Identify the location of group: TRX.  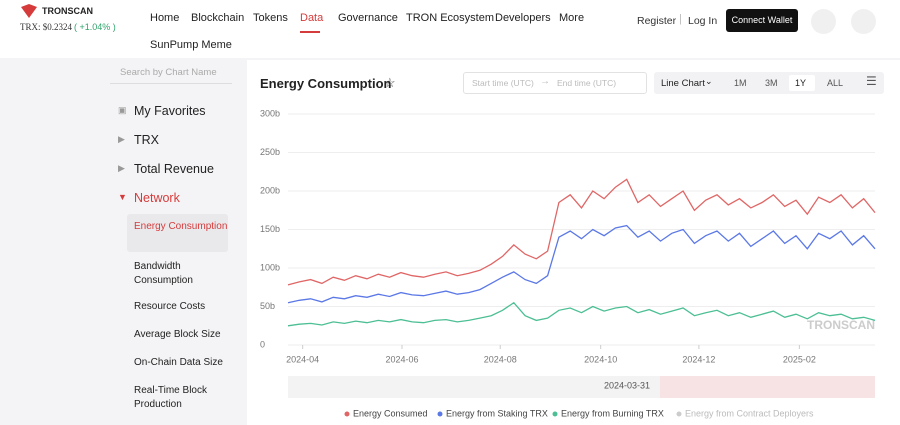
(146, 140).